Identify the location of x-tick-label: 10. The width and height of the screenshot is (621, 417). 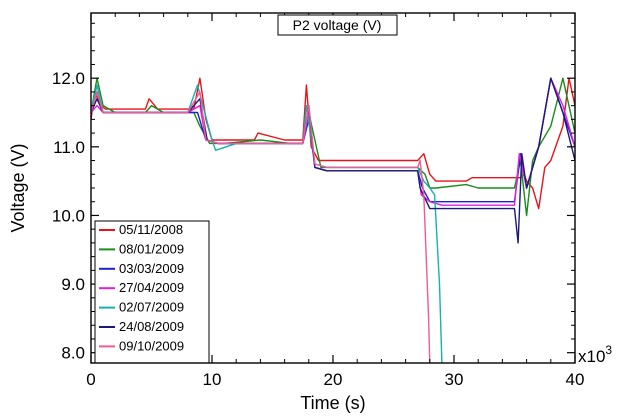
(212, 379).